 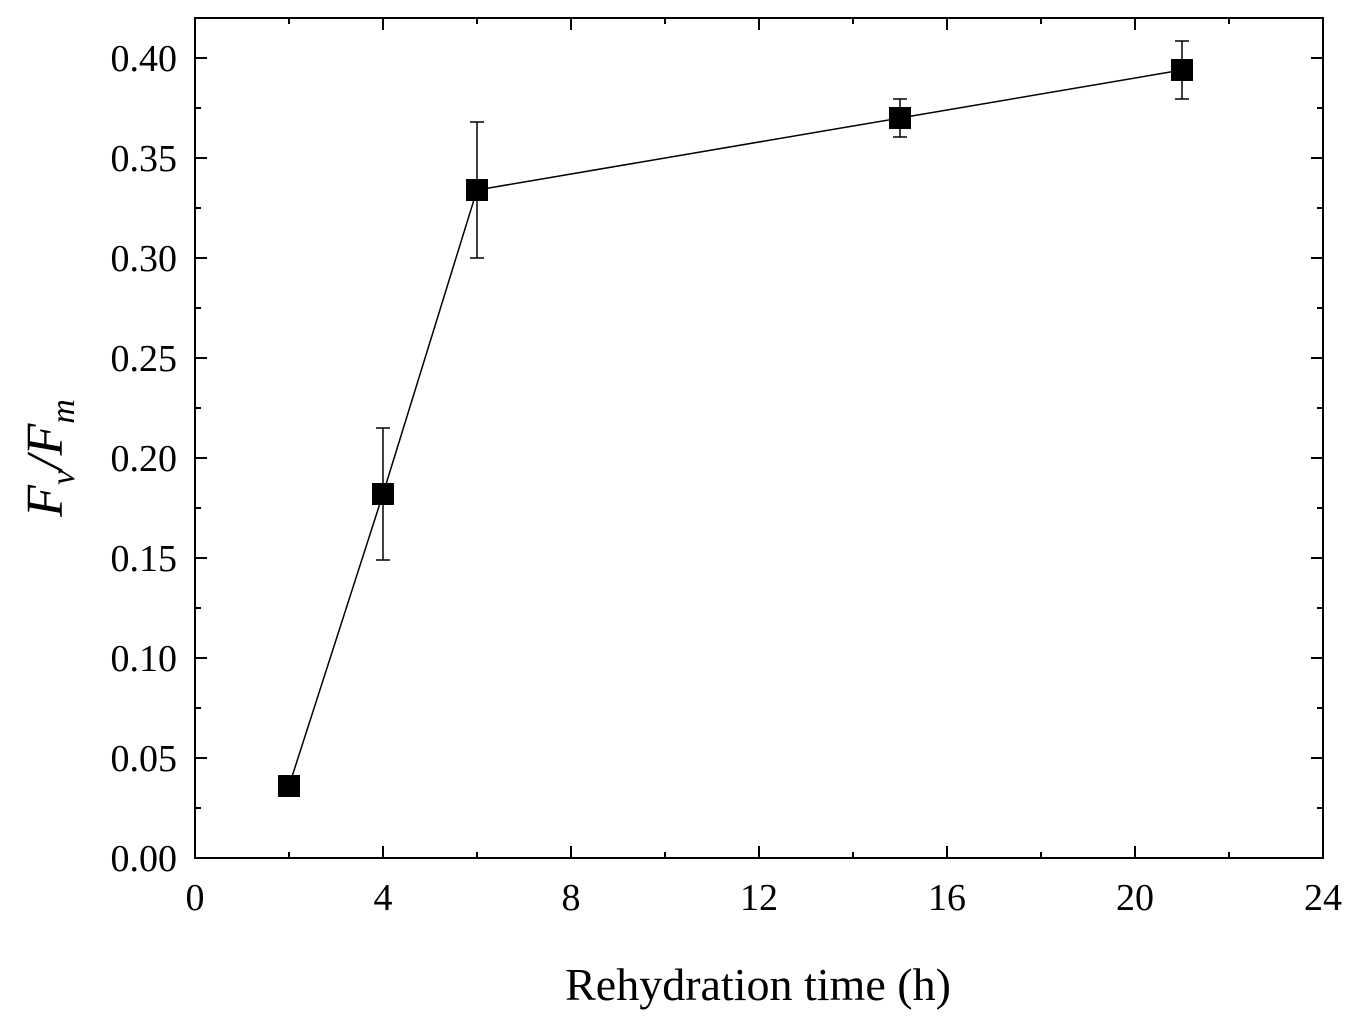 I want to click on y-axis-title: Fv/Fm, so click(x=49, y=458).